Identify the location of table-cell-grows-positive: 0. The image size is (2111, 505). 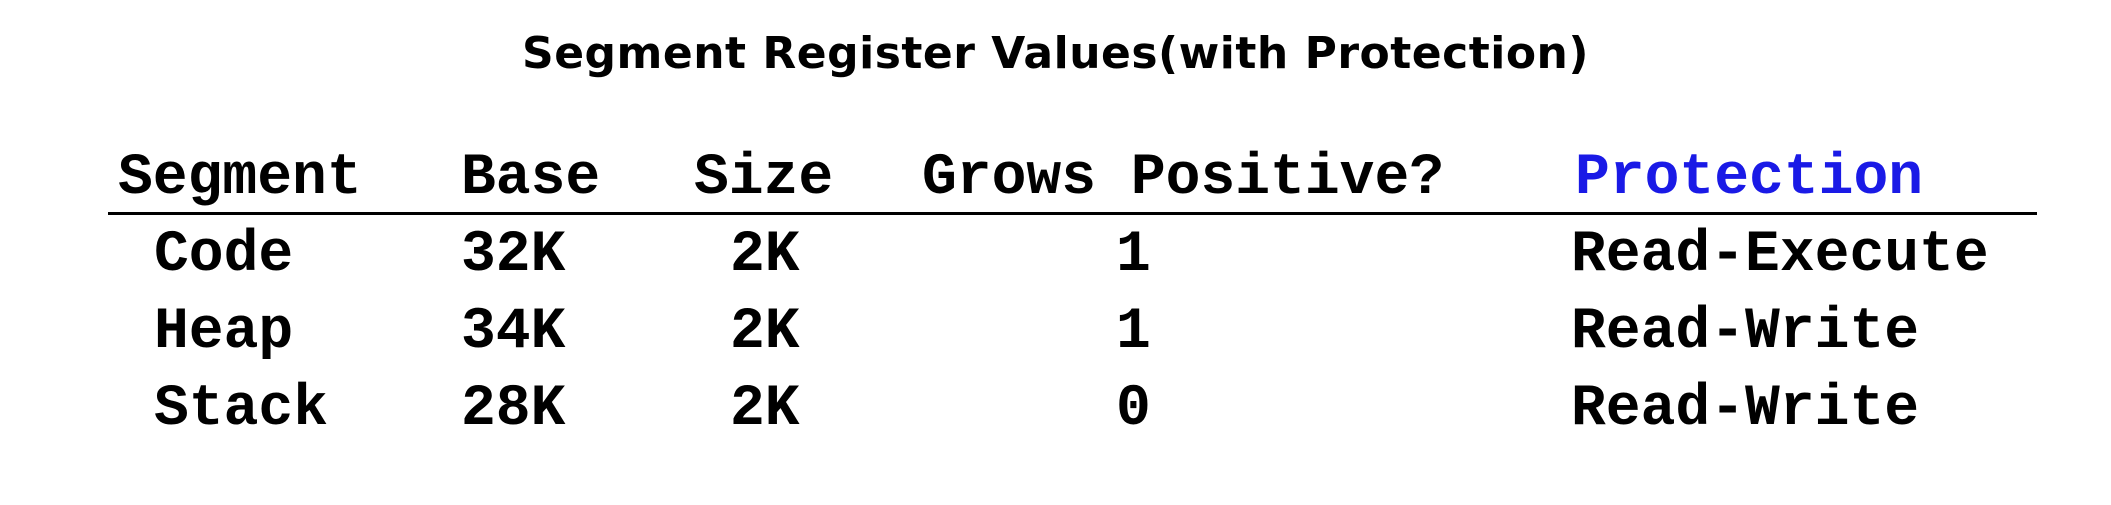
(1133, 409).